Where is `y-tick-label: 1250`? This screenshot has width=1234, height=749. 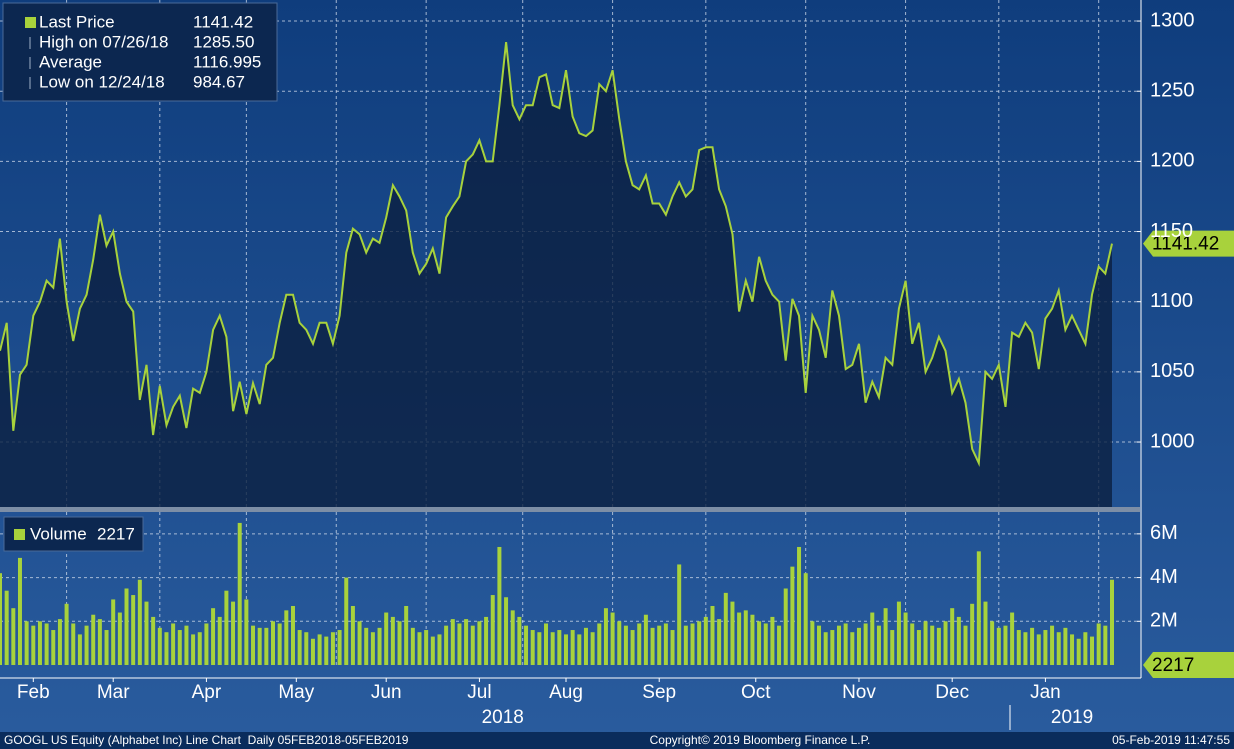
y-tick-label: 1250 is located at coordinates (1172, 90).